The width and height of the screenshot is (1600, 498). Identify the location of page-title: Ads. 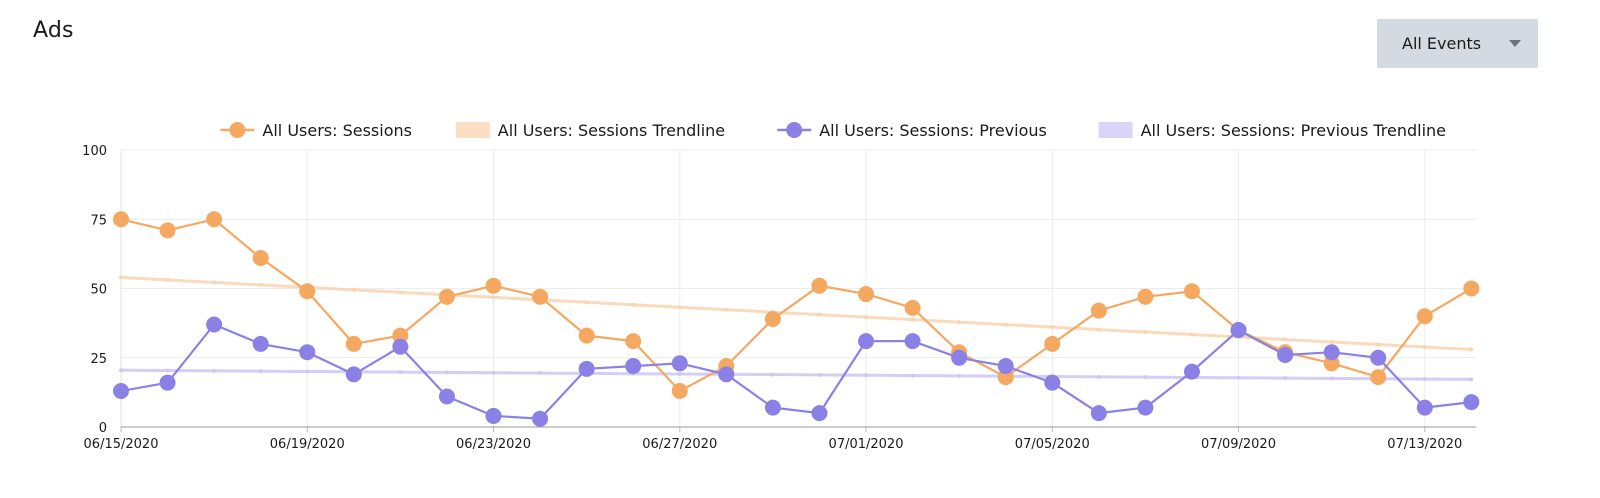
(53, 30).